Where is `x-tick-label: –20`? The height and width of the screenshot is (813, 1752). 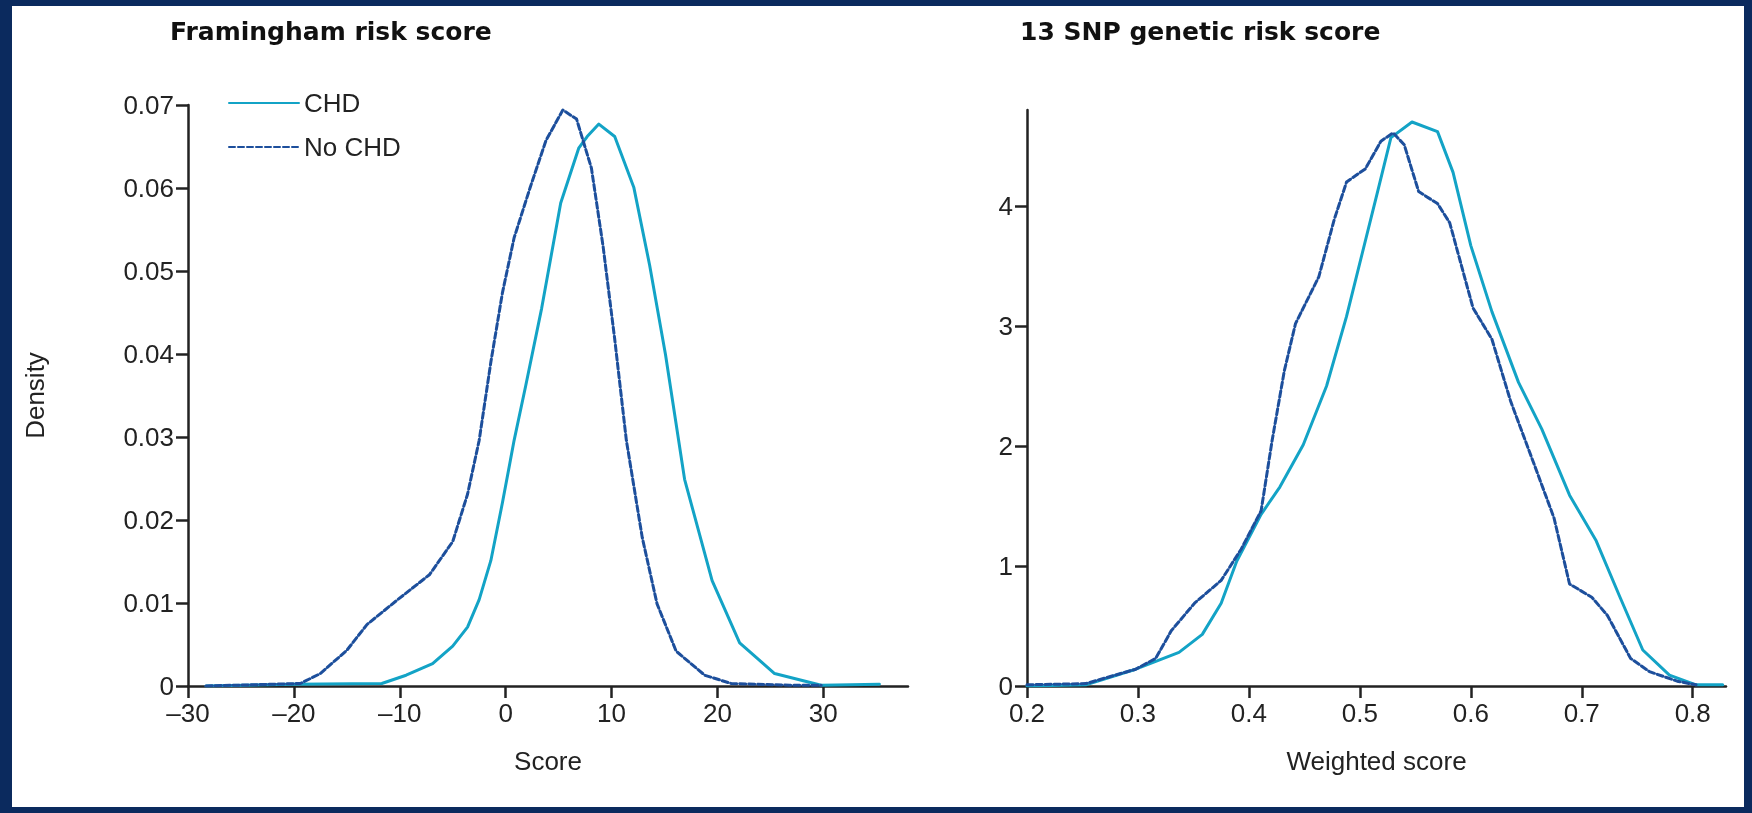 x-tick-label: –20 is located at coordinates (294, 713).